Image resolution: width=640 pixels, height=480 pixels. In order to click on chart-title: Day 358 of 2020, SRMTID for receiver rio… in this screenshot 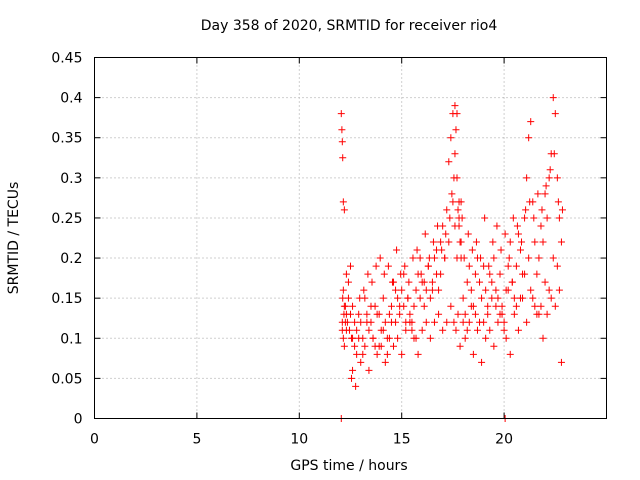, I will do `click(349, 26)`.